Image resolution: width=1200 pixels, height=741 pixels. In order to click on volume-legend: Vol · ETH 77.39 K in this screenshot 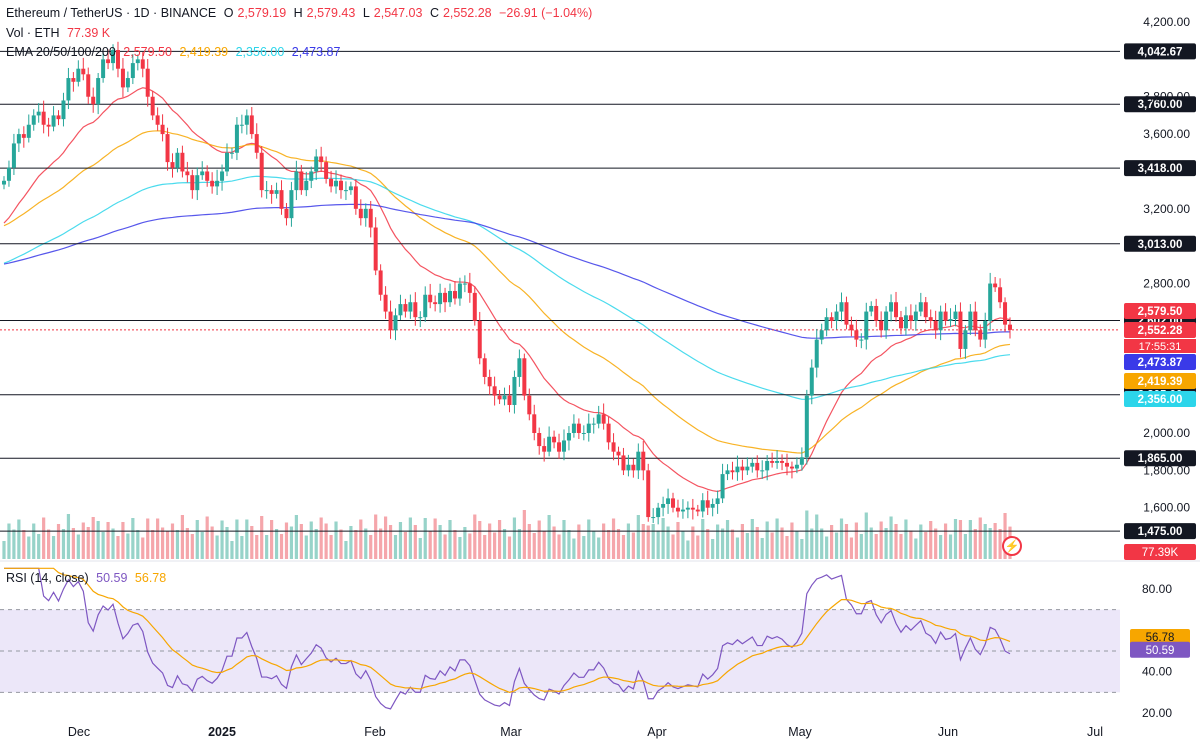, I will do `click(60, 33)`.